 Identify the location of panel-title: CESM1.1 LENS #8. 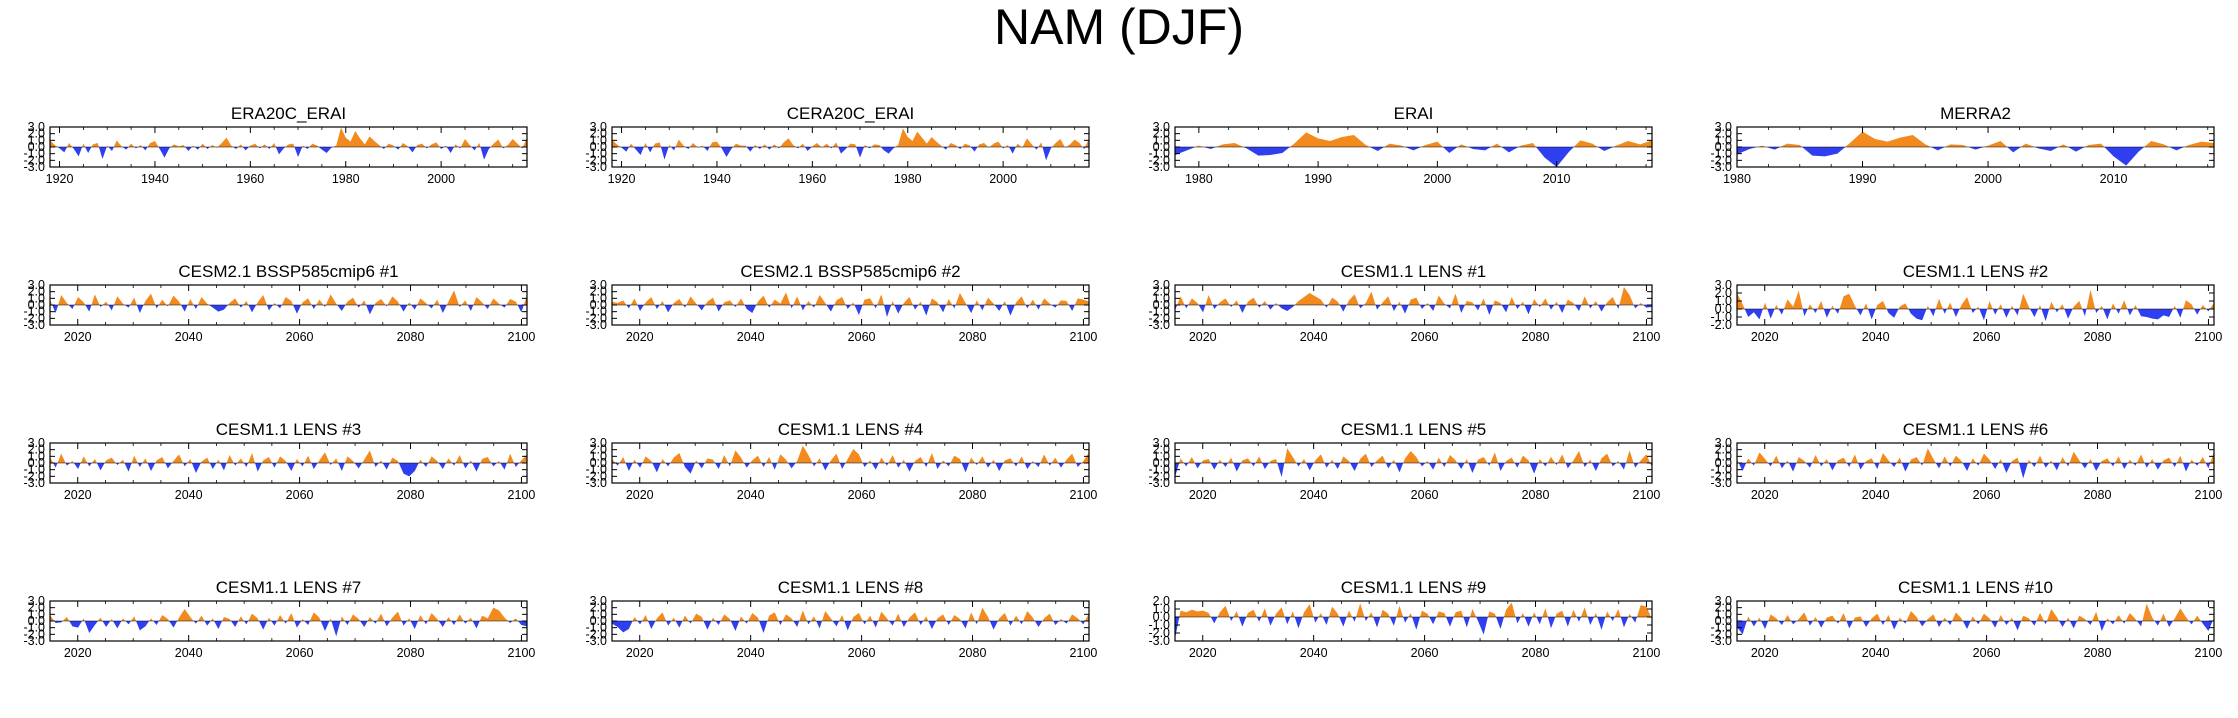
(851, 587).